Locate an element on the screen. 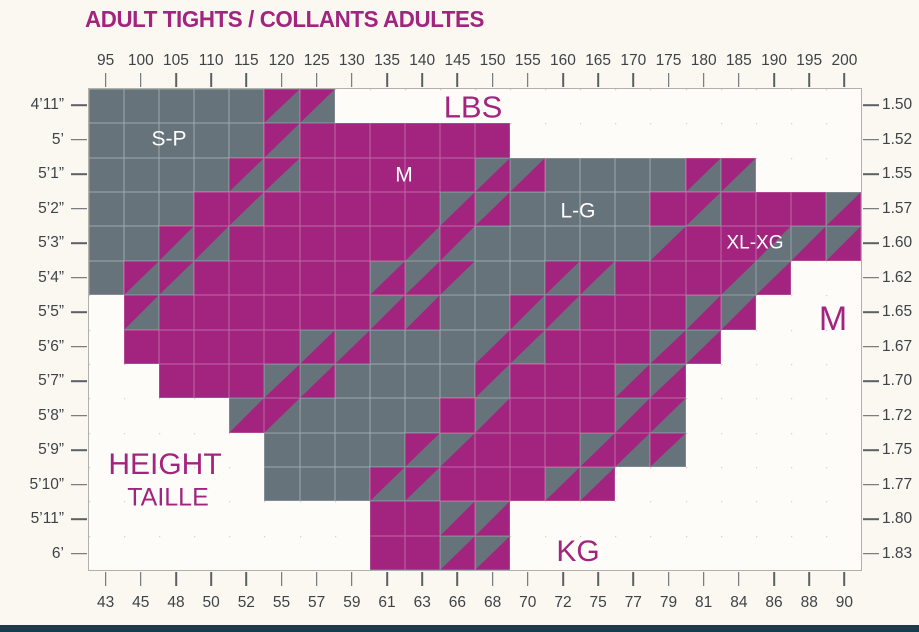 Image resolution: width=919 pixels, height=632 pixels. cell-5’-185lbs is located at coordinates (738, 140).